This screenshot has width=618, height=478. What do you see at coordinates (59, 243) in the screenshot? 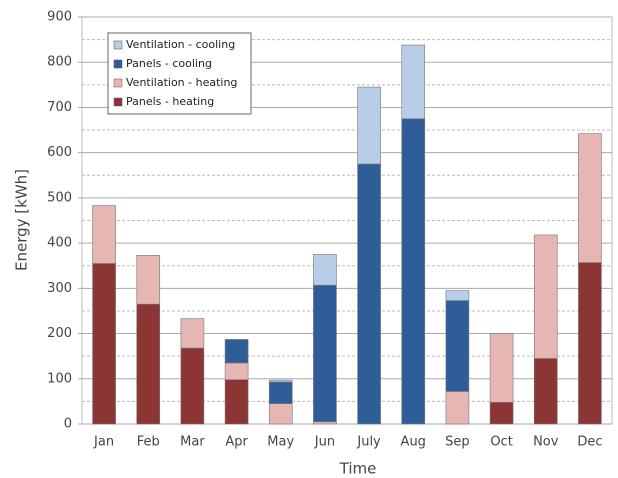
I see `y-tick-label: 400` at bounding box center [59, 243].